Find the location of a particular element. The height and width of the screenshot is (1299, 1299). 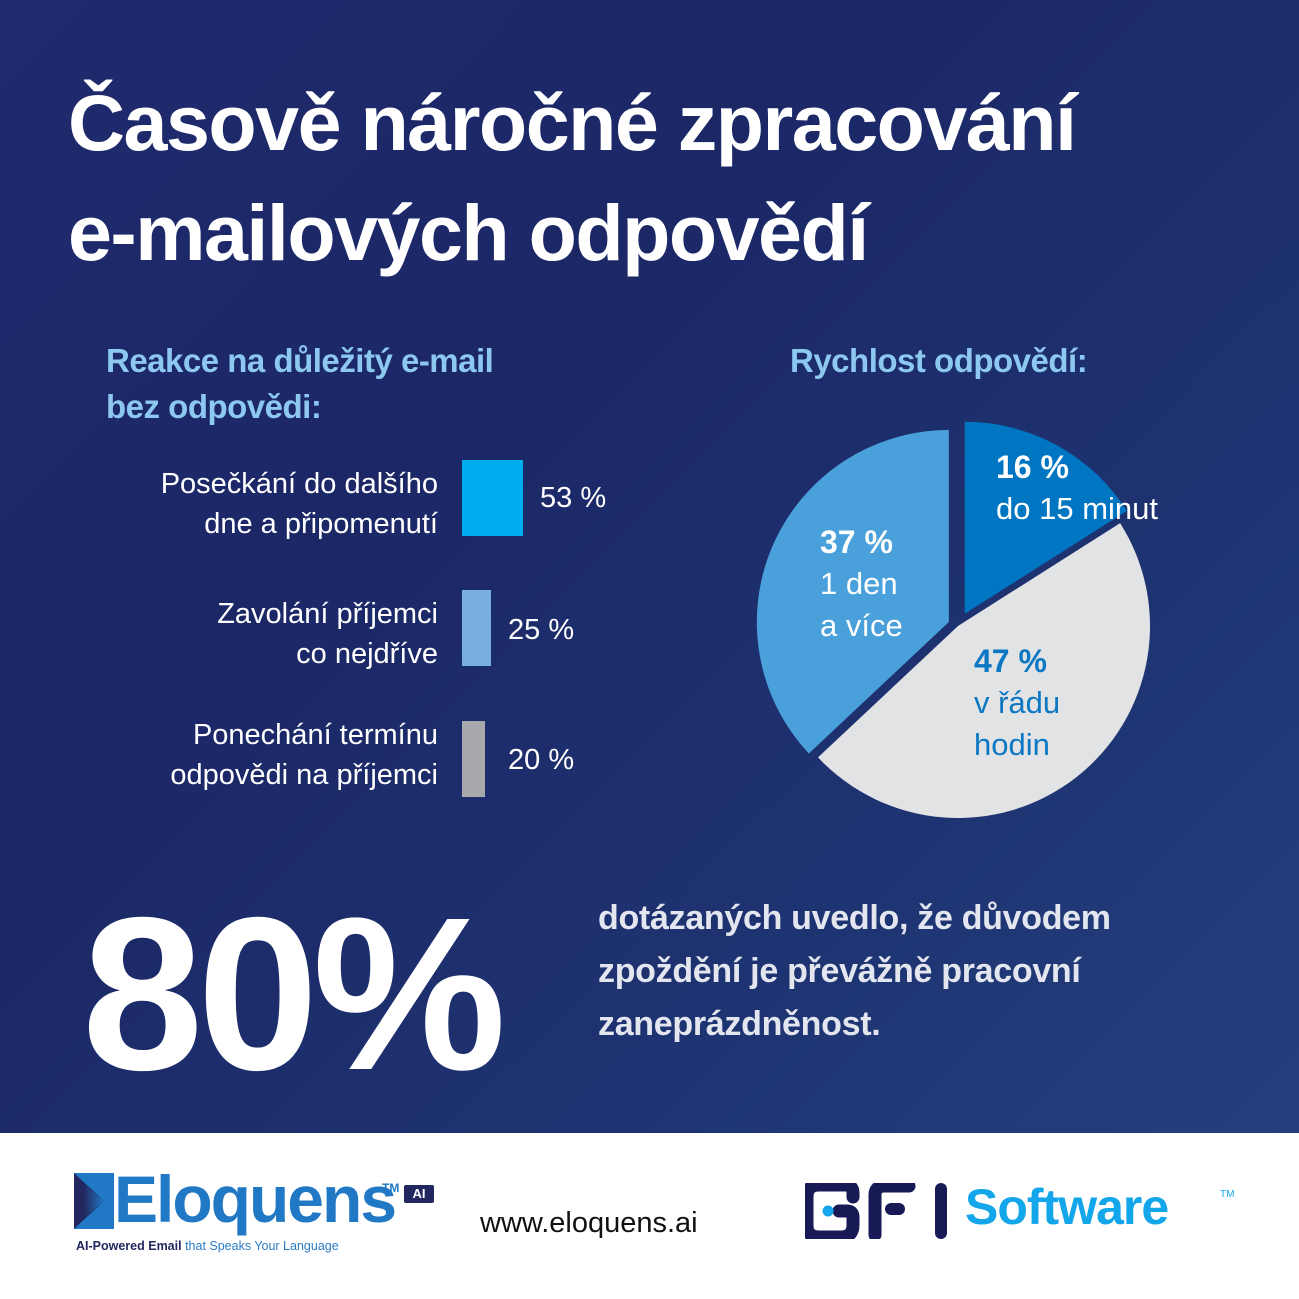

eloquens-tm: TM is located at coordinates (391, 1188).